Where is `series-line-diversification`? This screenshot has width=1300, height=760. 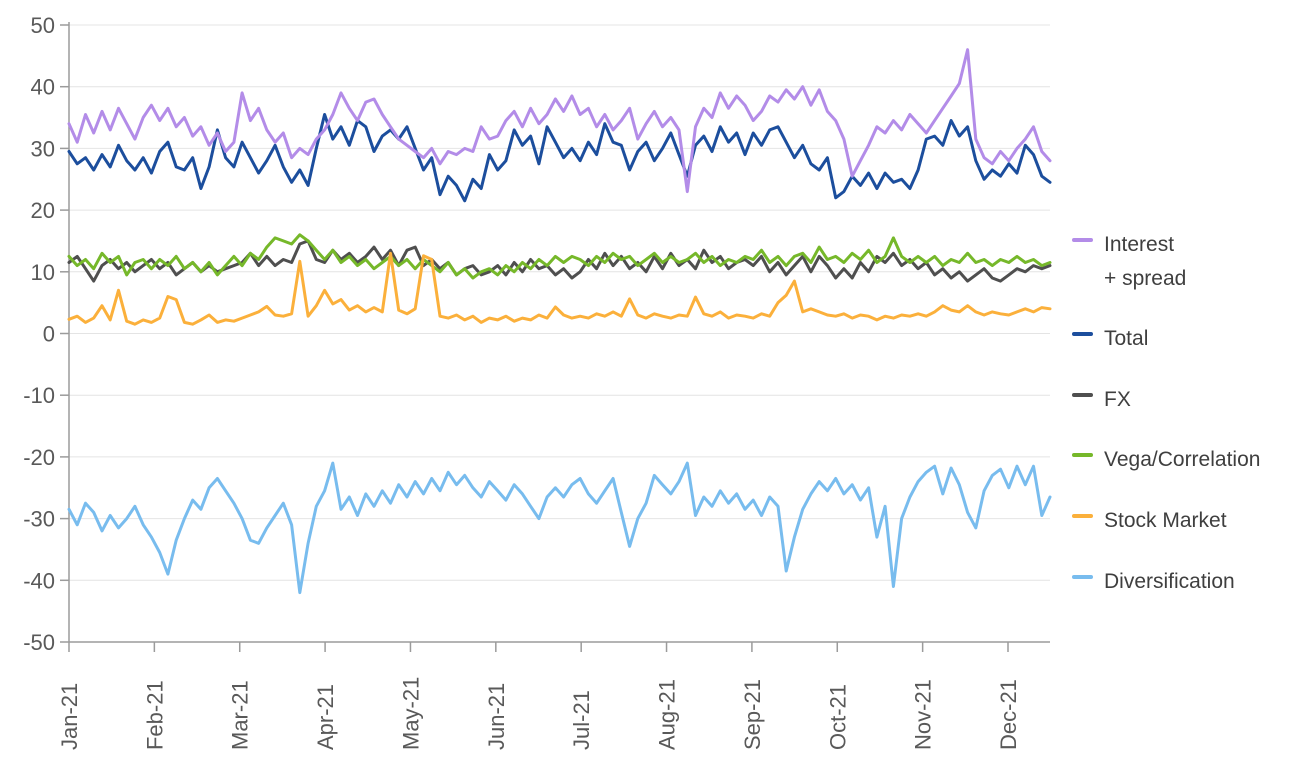 series-line-diversification is located at coordinates (559, 528).